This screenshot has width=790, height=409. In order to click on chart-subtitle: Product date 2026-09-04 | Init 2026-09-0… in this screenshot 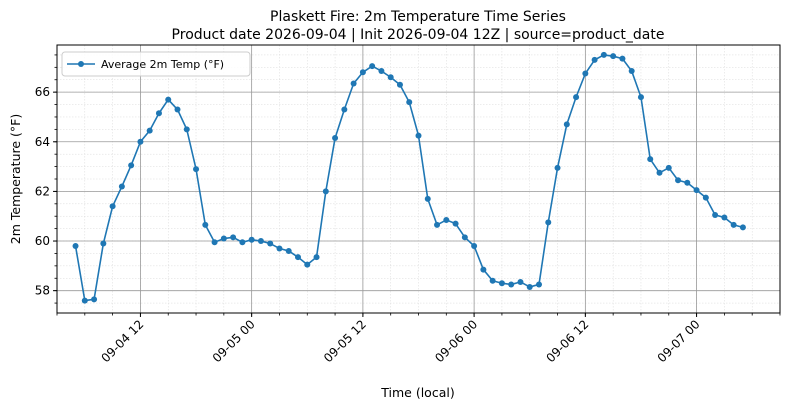, I will do `click(418, 35)`.